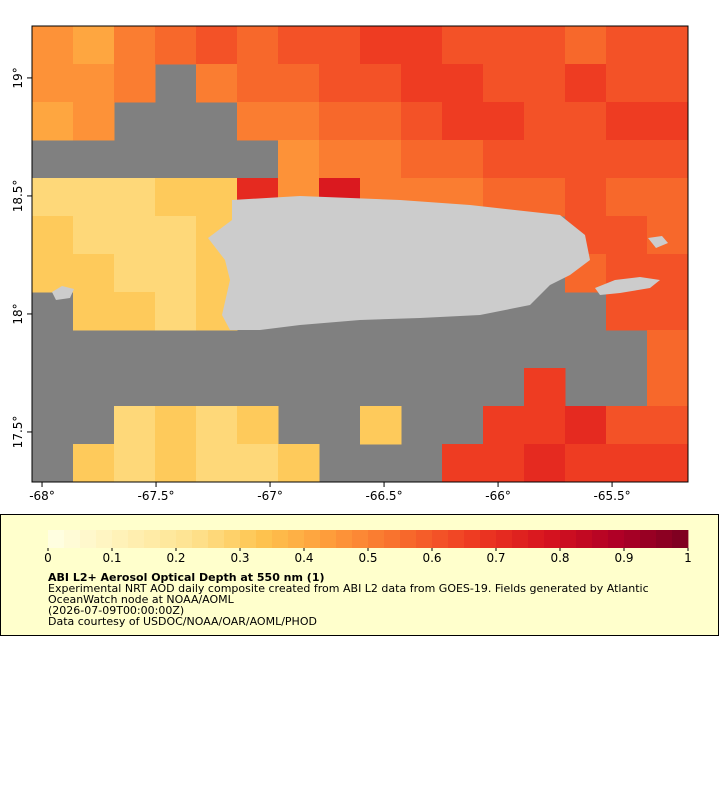 Image resolution: width=720 pixels, height=804 pixels. Describe the element at coordinates (18, 432) in the screenshot. I see `y-tick-label: 17.5°` at that location.